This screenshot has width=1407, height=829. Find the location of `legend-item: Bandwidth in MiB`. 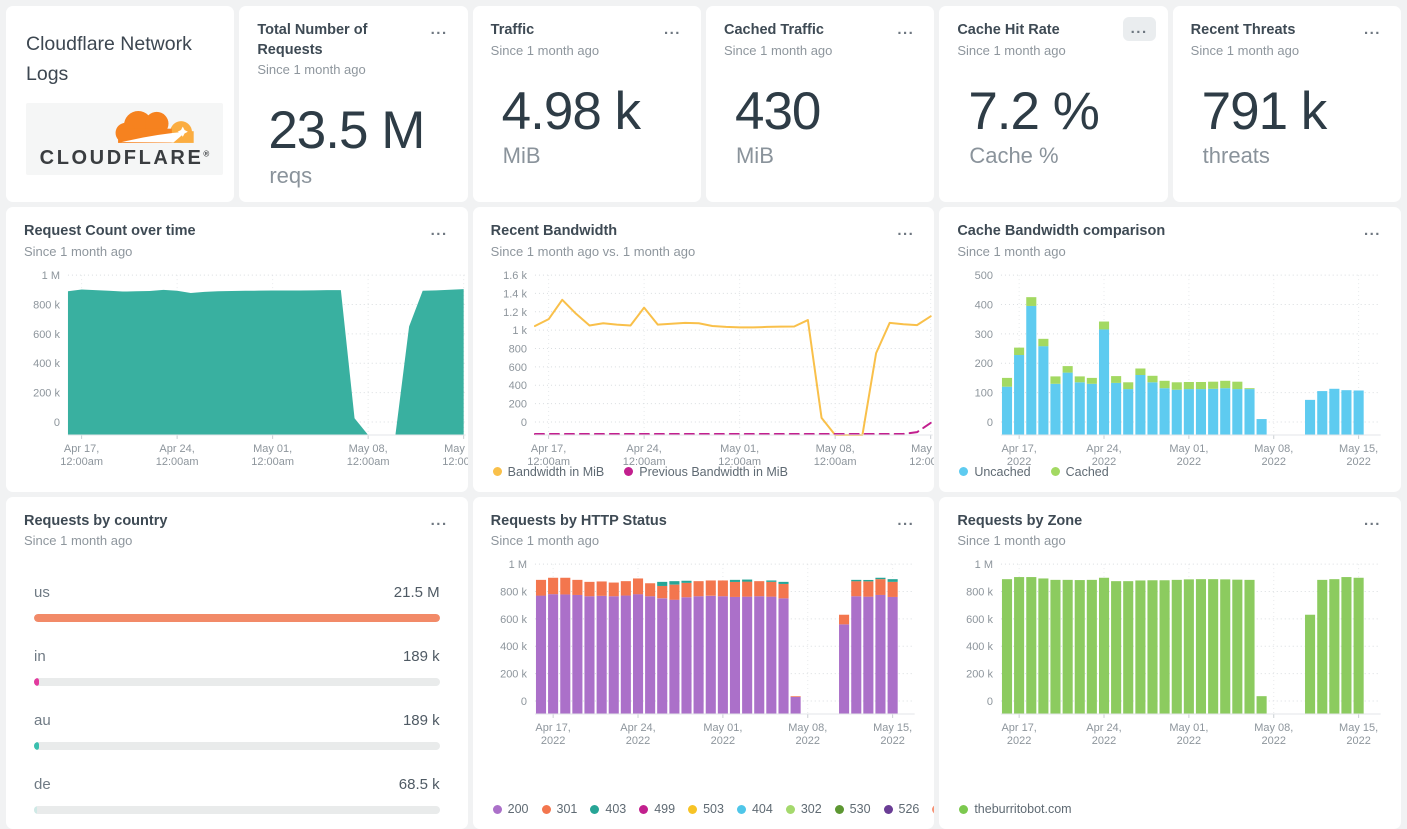

legend-item: Bandwidth in MiB is located at coordinates (548, 472).